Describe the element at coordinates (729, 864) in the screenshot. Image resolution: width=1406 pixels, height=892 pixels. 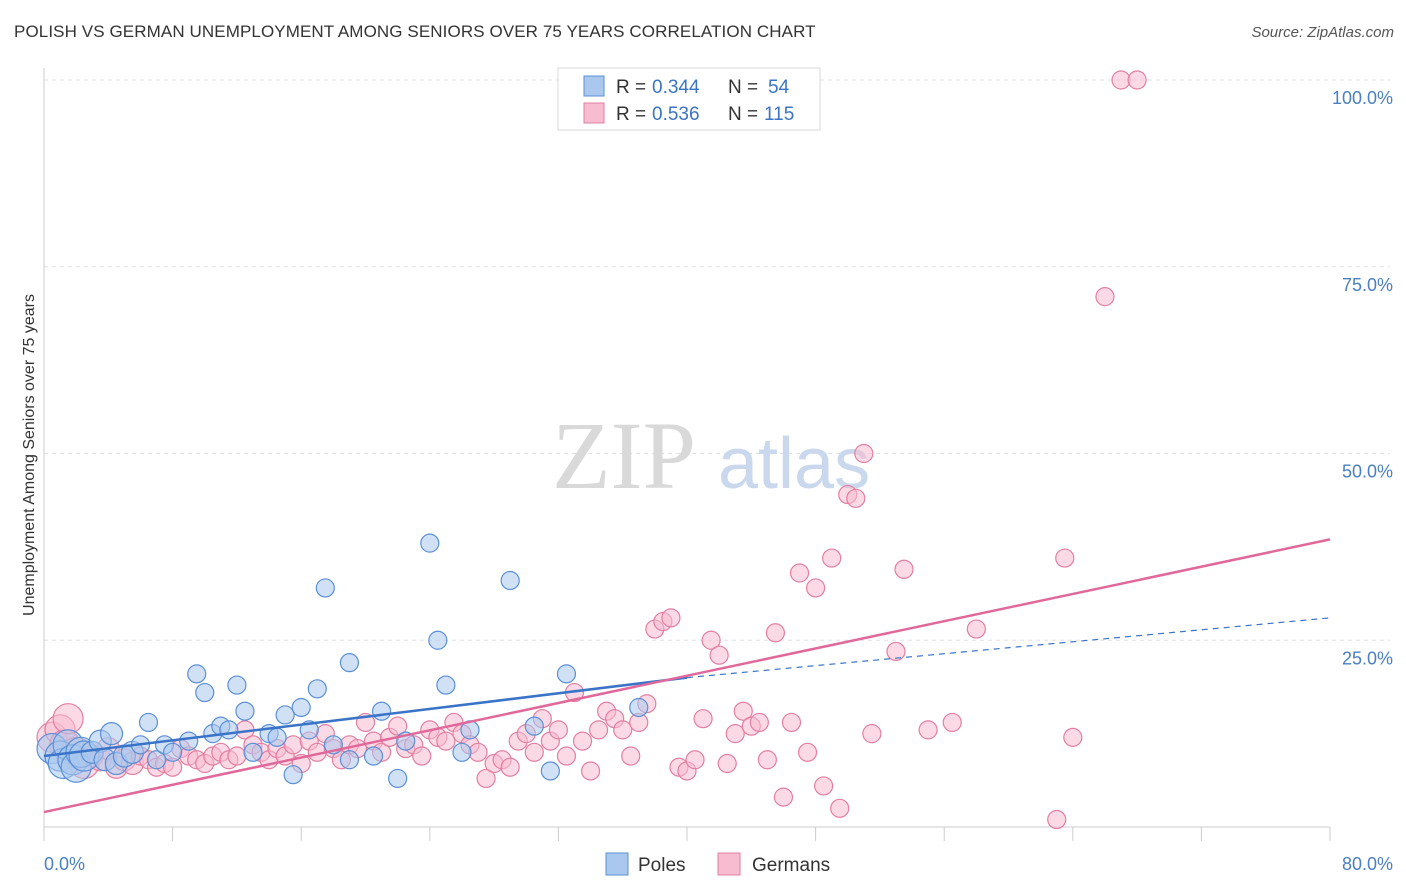
I see `bottom-legend-swatch-germans` at that location.